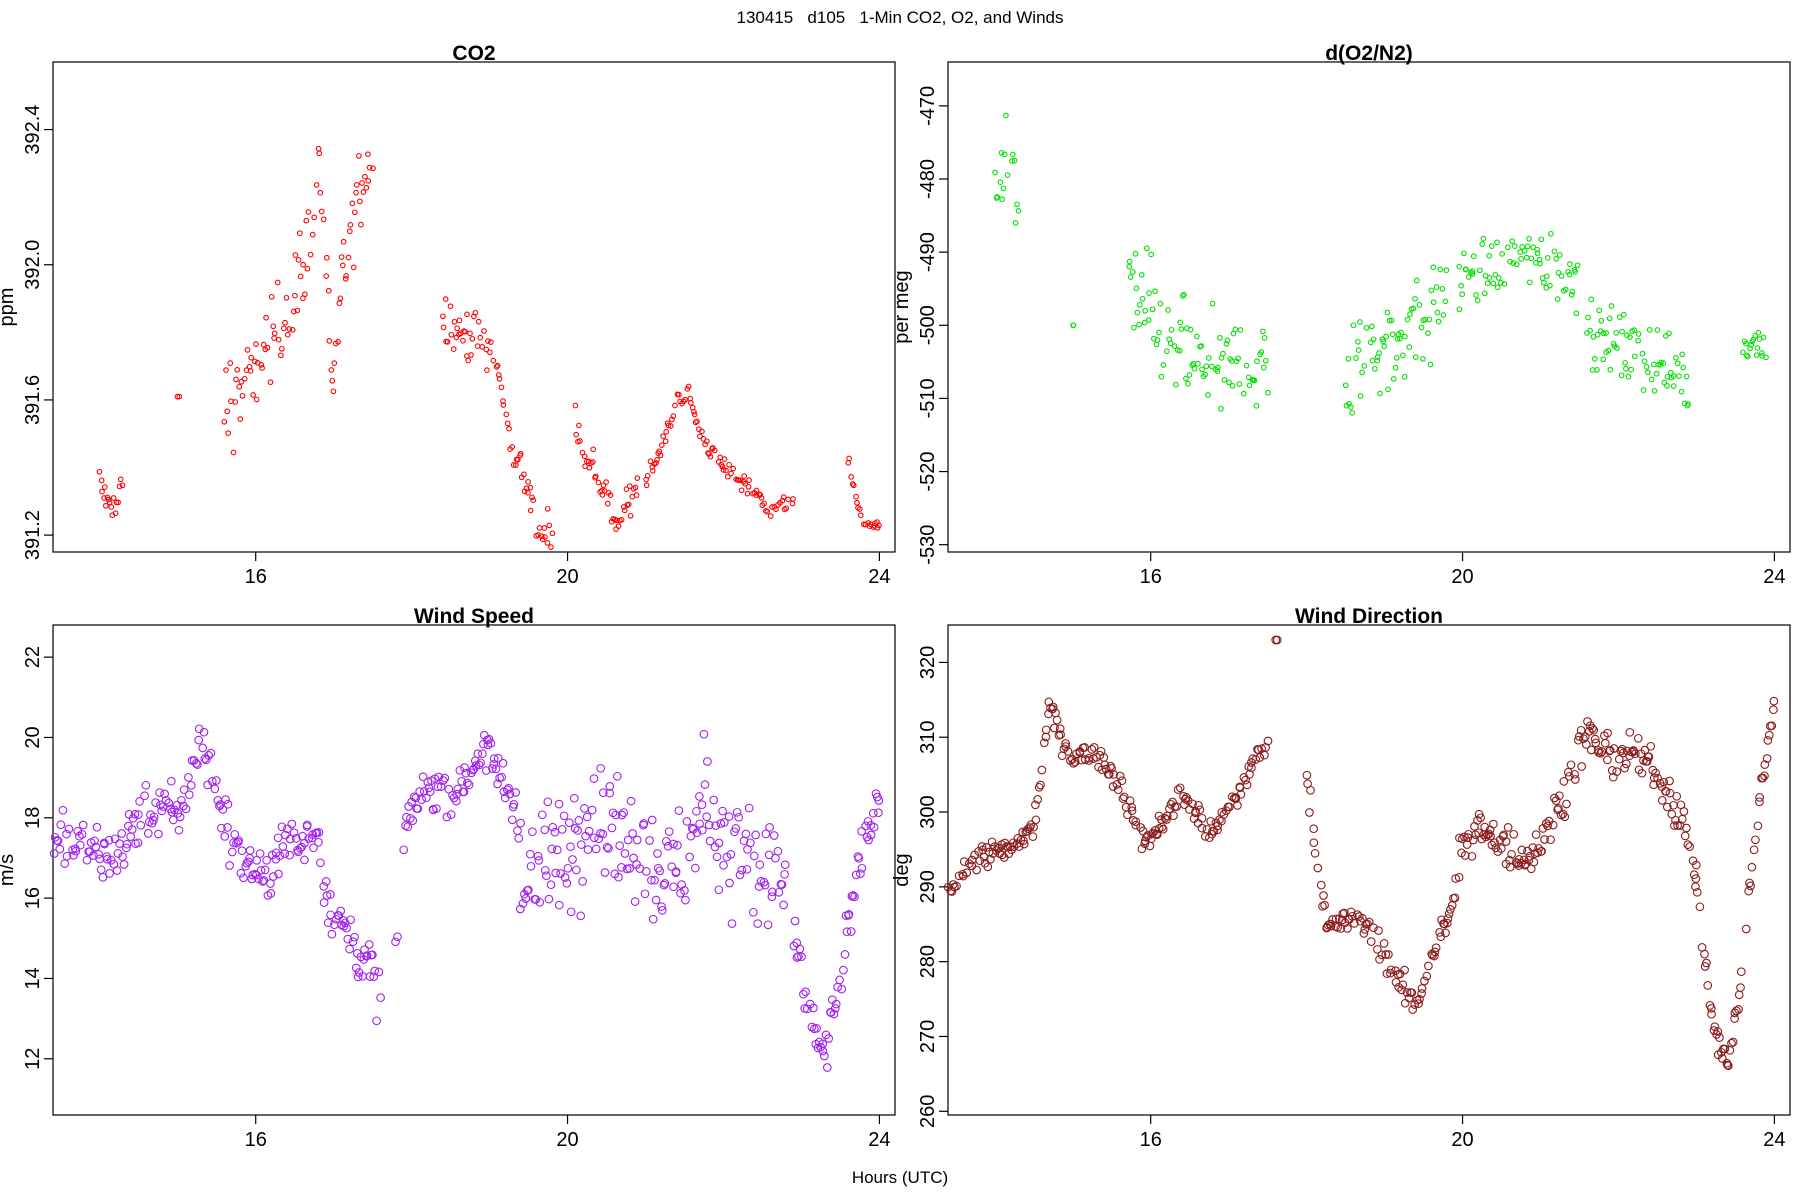  What do you see at coordinates (1151, 1140) in the screenshot?
I see `x-tick-label: 16` at bounding box center [1151, 1140].